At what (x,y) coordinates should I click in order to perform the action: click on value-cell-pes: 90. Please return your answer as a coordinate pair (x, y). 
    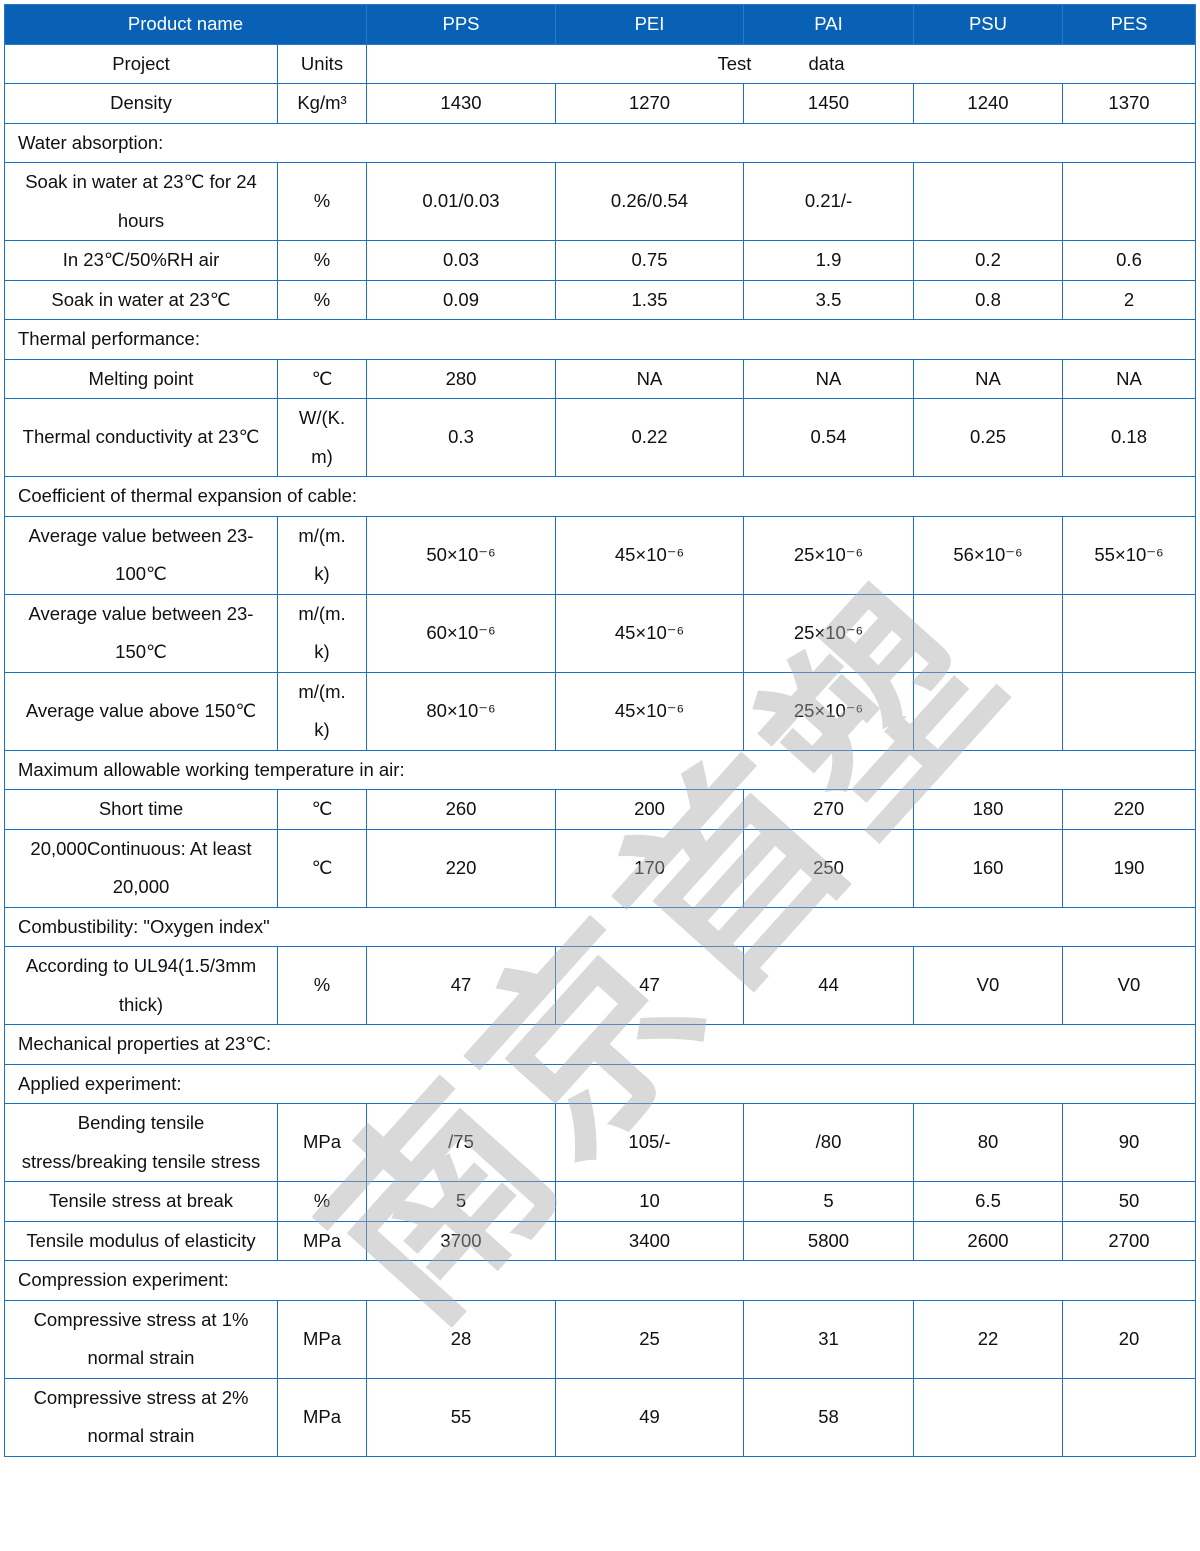
    Looking at the image, I should click on (1129, 1142).